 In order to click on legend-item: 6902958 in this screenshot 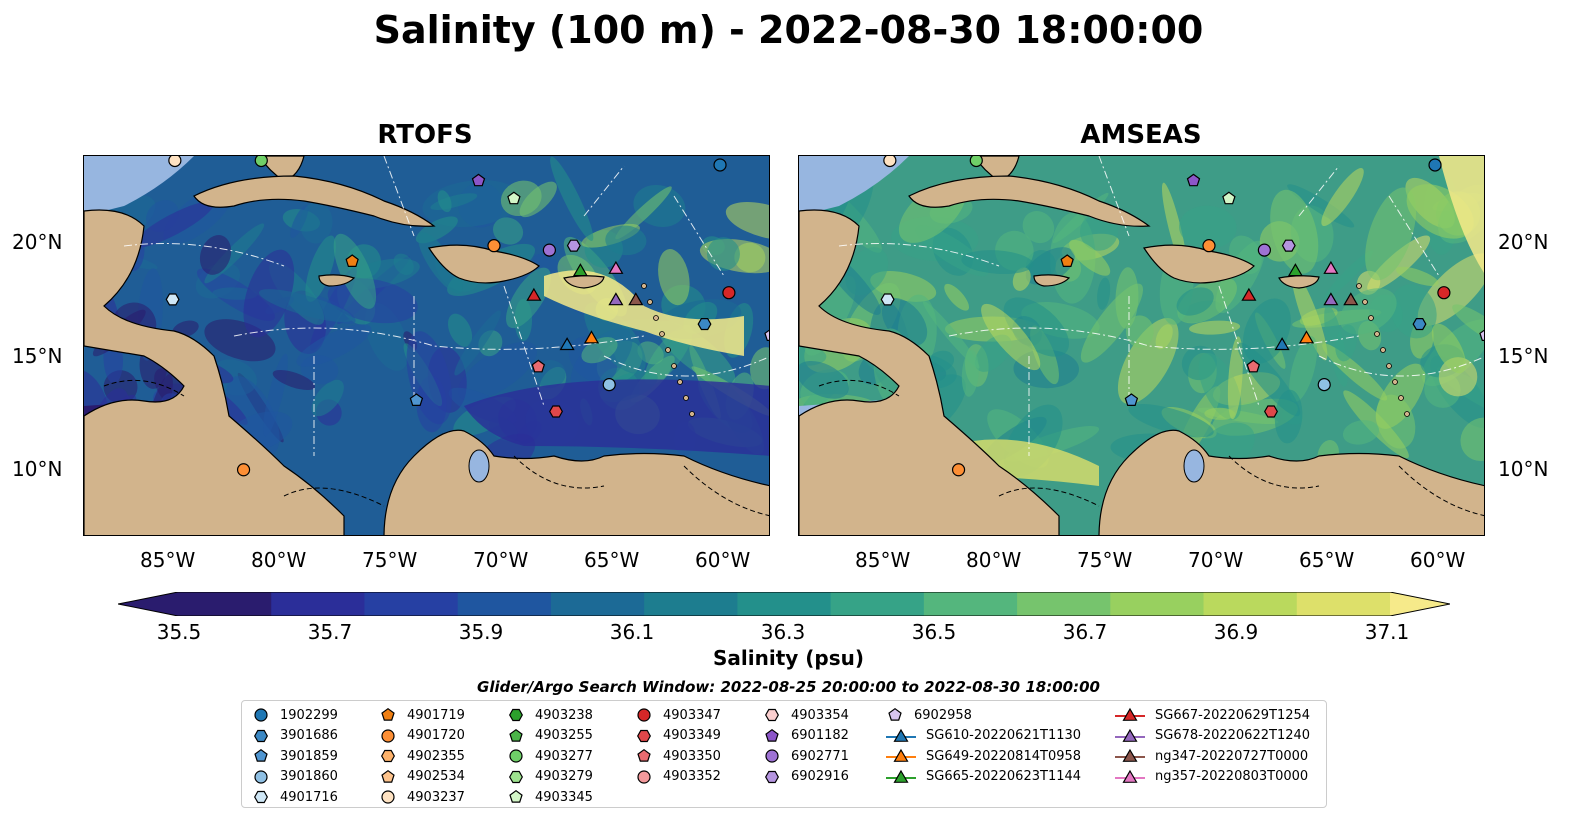, I will do `click(929, 715)`.